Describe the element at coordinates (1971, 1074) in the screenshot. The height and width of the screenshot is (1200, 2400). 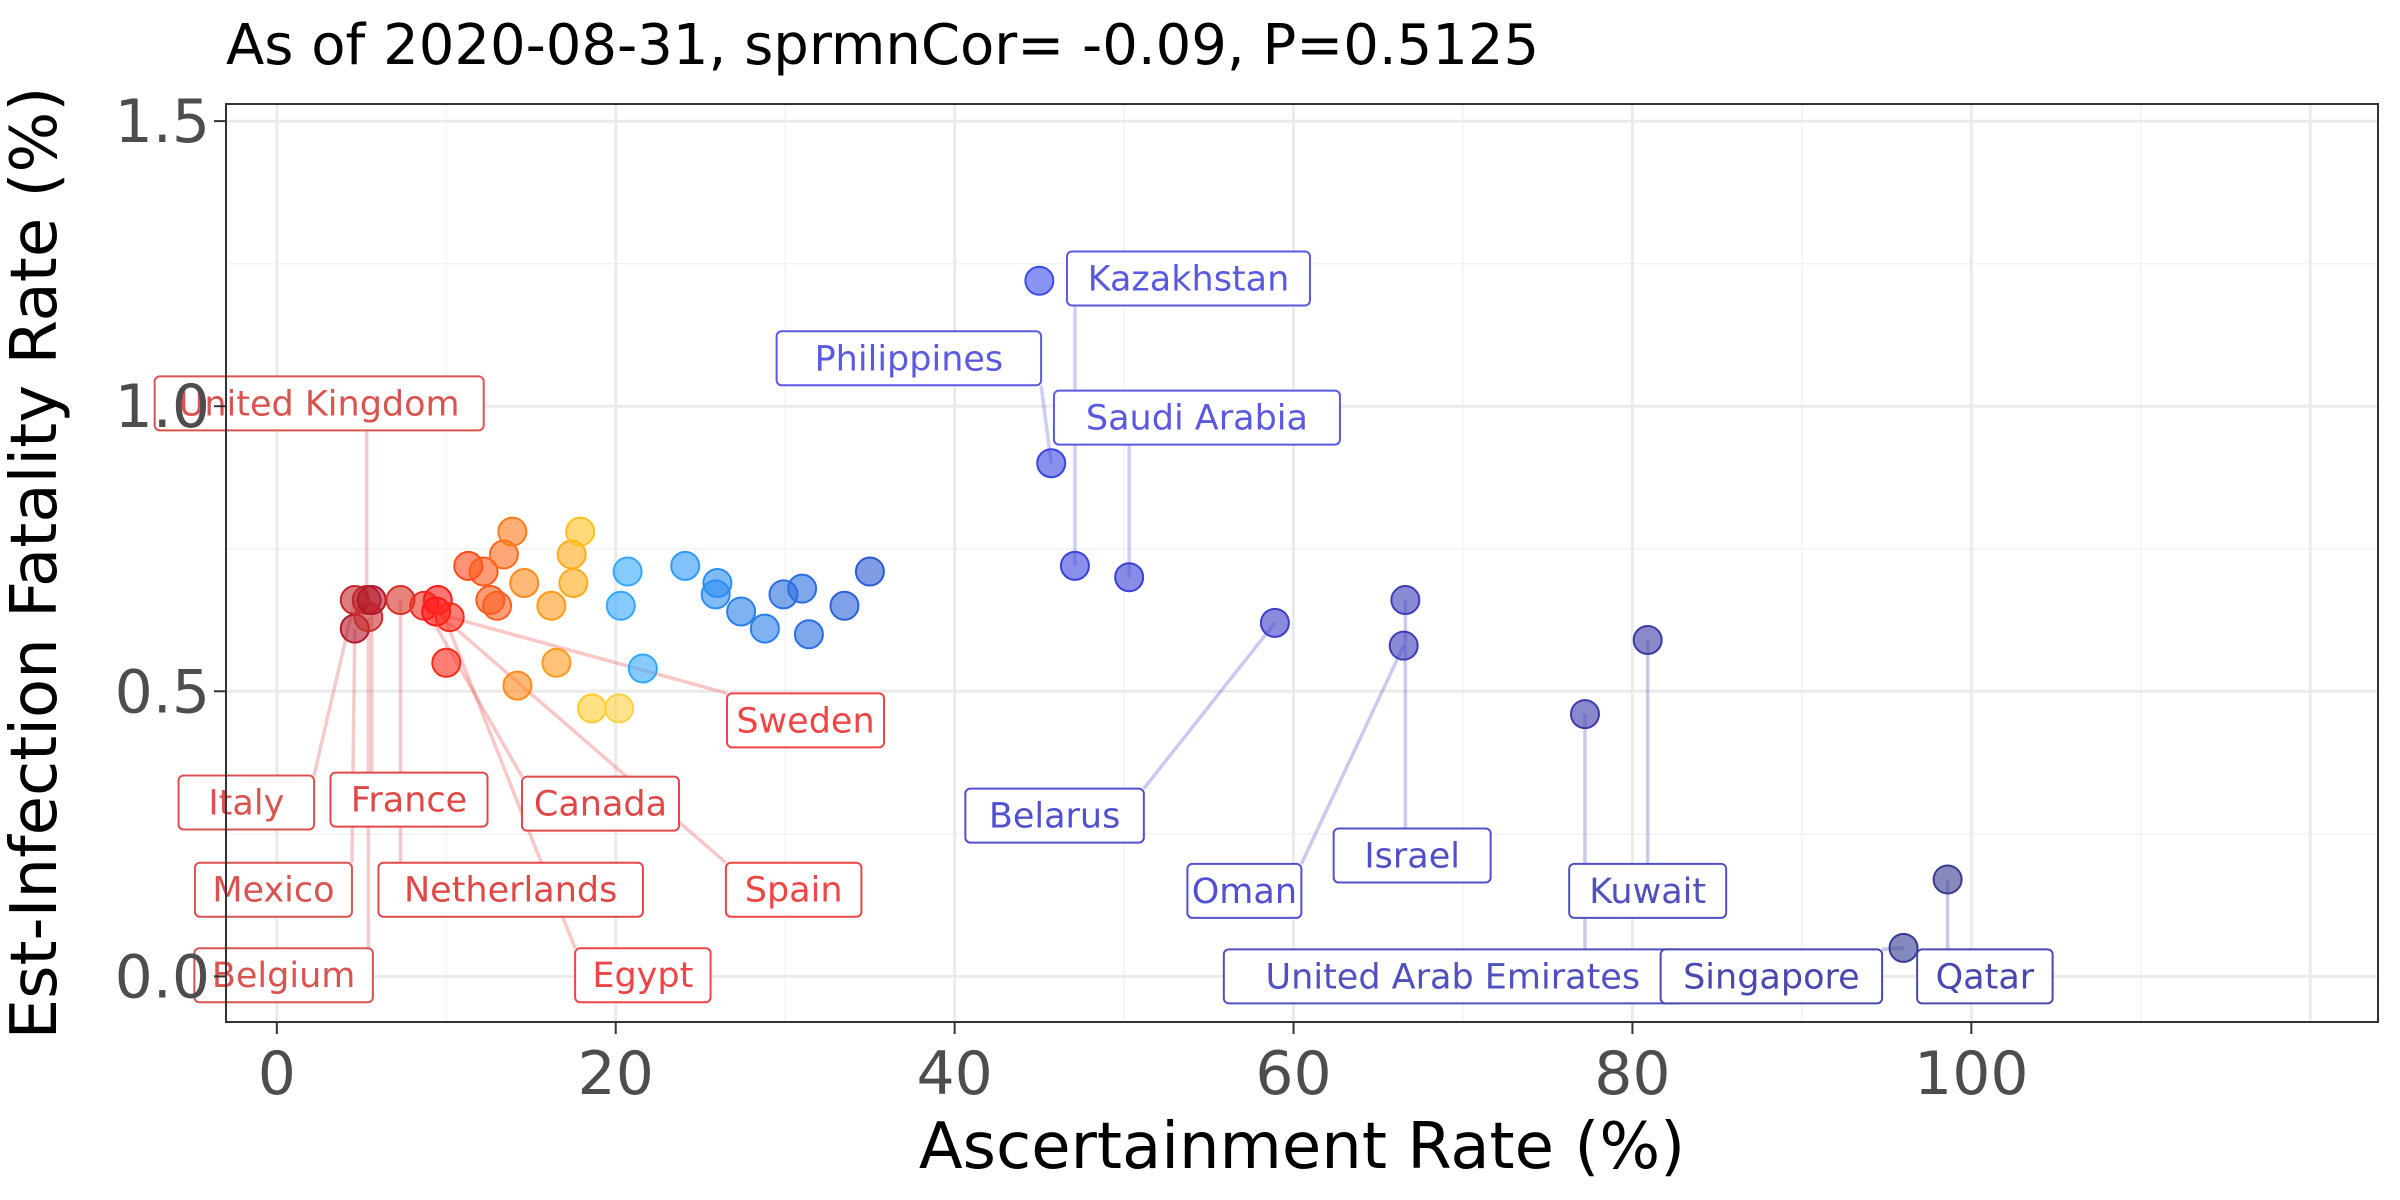
I see `x-tick-label: 100` at that location.